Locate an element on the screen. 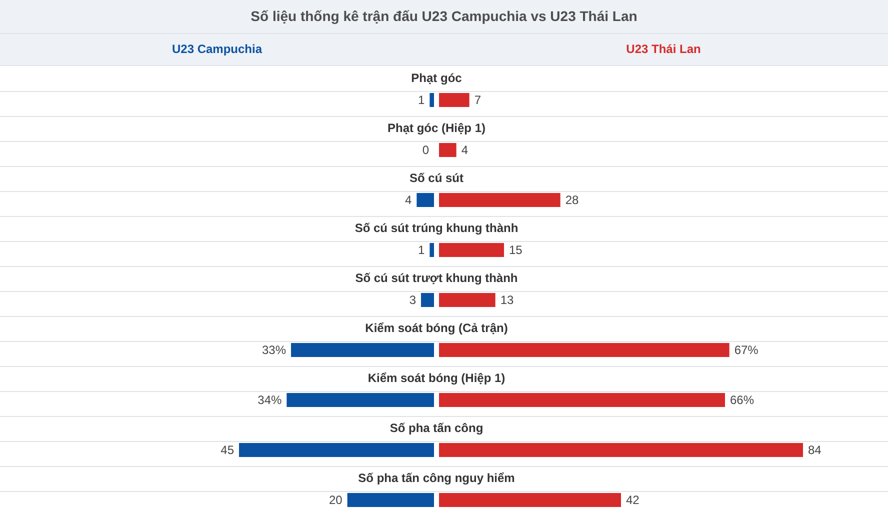 Image resolution: width=888 pixels, height=515 pixels. data-label: 84 is located at coordinates (815, 450).